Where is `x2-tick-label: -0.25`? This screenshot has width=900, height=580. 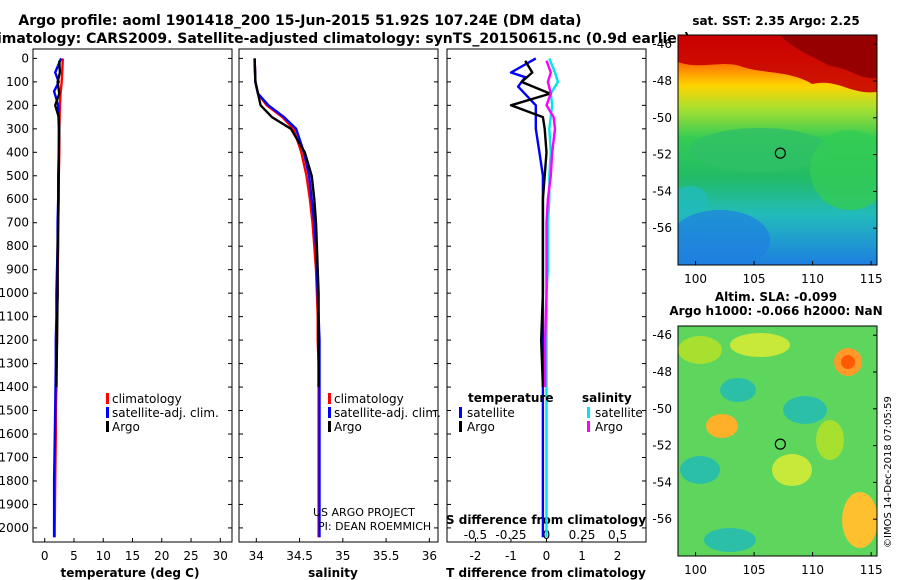 x2-tick-label: -0.25 is located at coordinates (510, 535).